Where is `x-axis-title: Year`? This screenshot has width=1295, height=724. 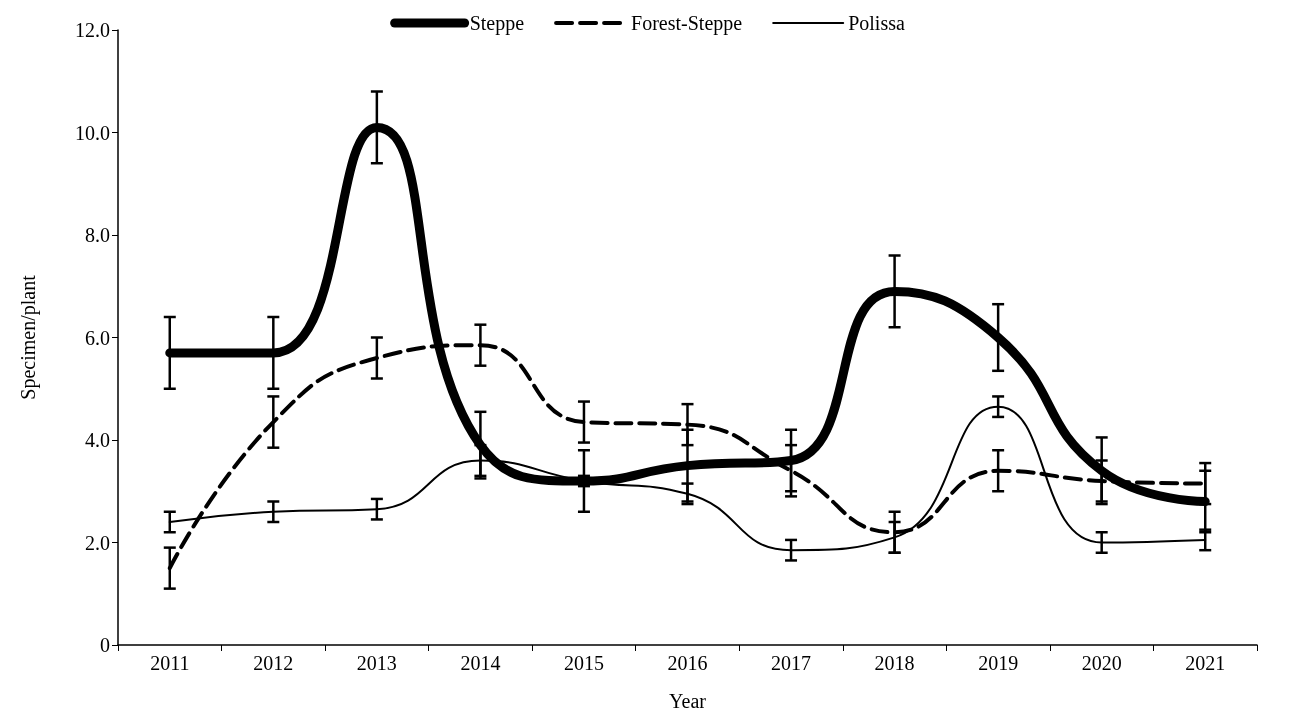 x-axis-title: Year is located at coordinates (688, 701).